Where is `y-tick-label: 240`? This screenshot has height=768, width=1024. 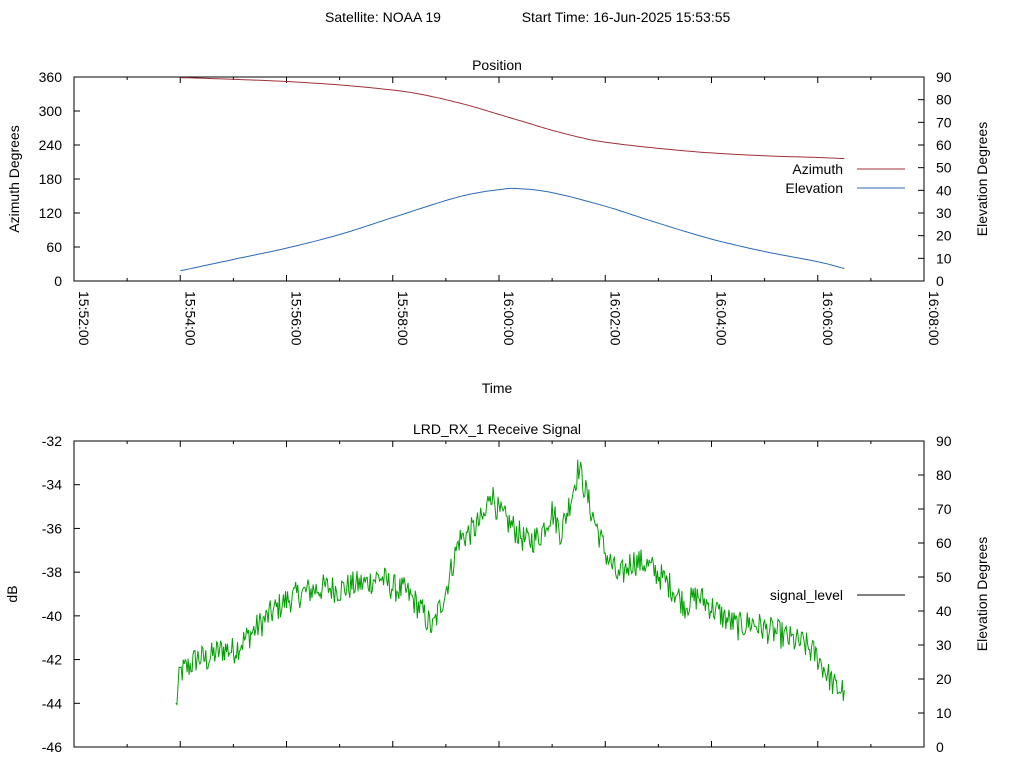 y-tick-label: 240 is located at coordinates (51, 145).